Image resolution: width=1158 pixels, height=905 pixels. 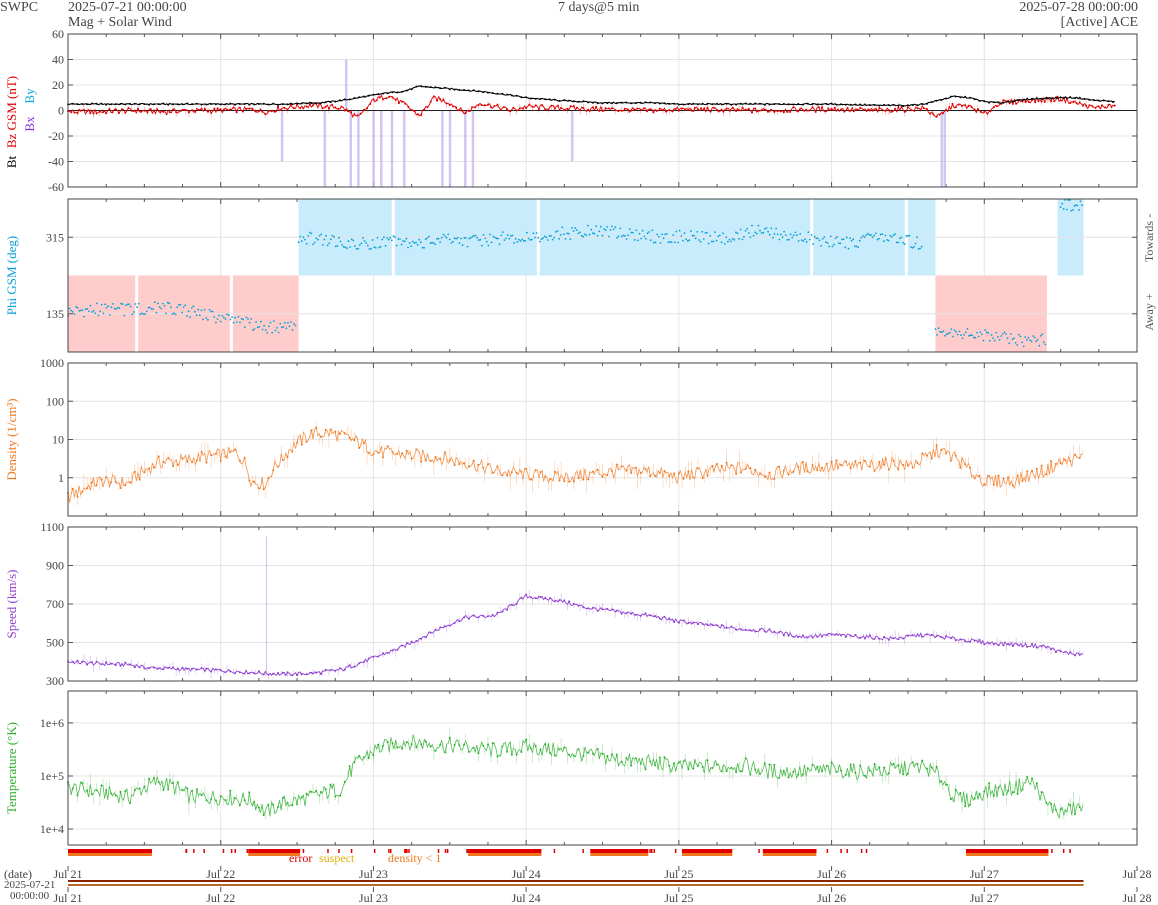 What do you see at coordinates (61, 111) in the screenshot?
I see `y-tick-label: 0` at bounding box center [61, 111].